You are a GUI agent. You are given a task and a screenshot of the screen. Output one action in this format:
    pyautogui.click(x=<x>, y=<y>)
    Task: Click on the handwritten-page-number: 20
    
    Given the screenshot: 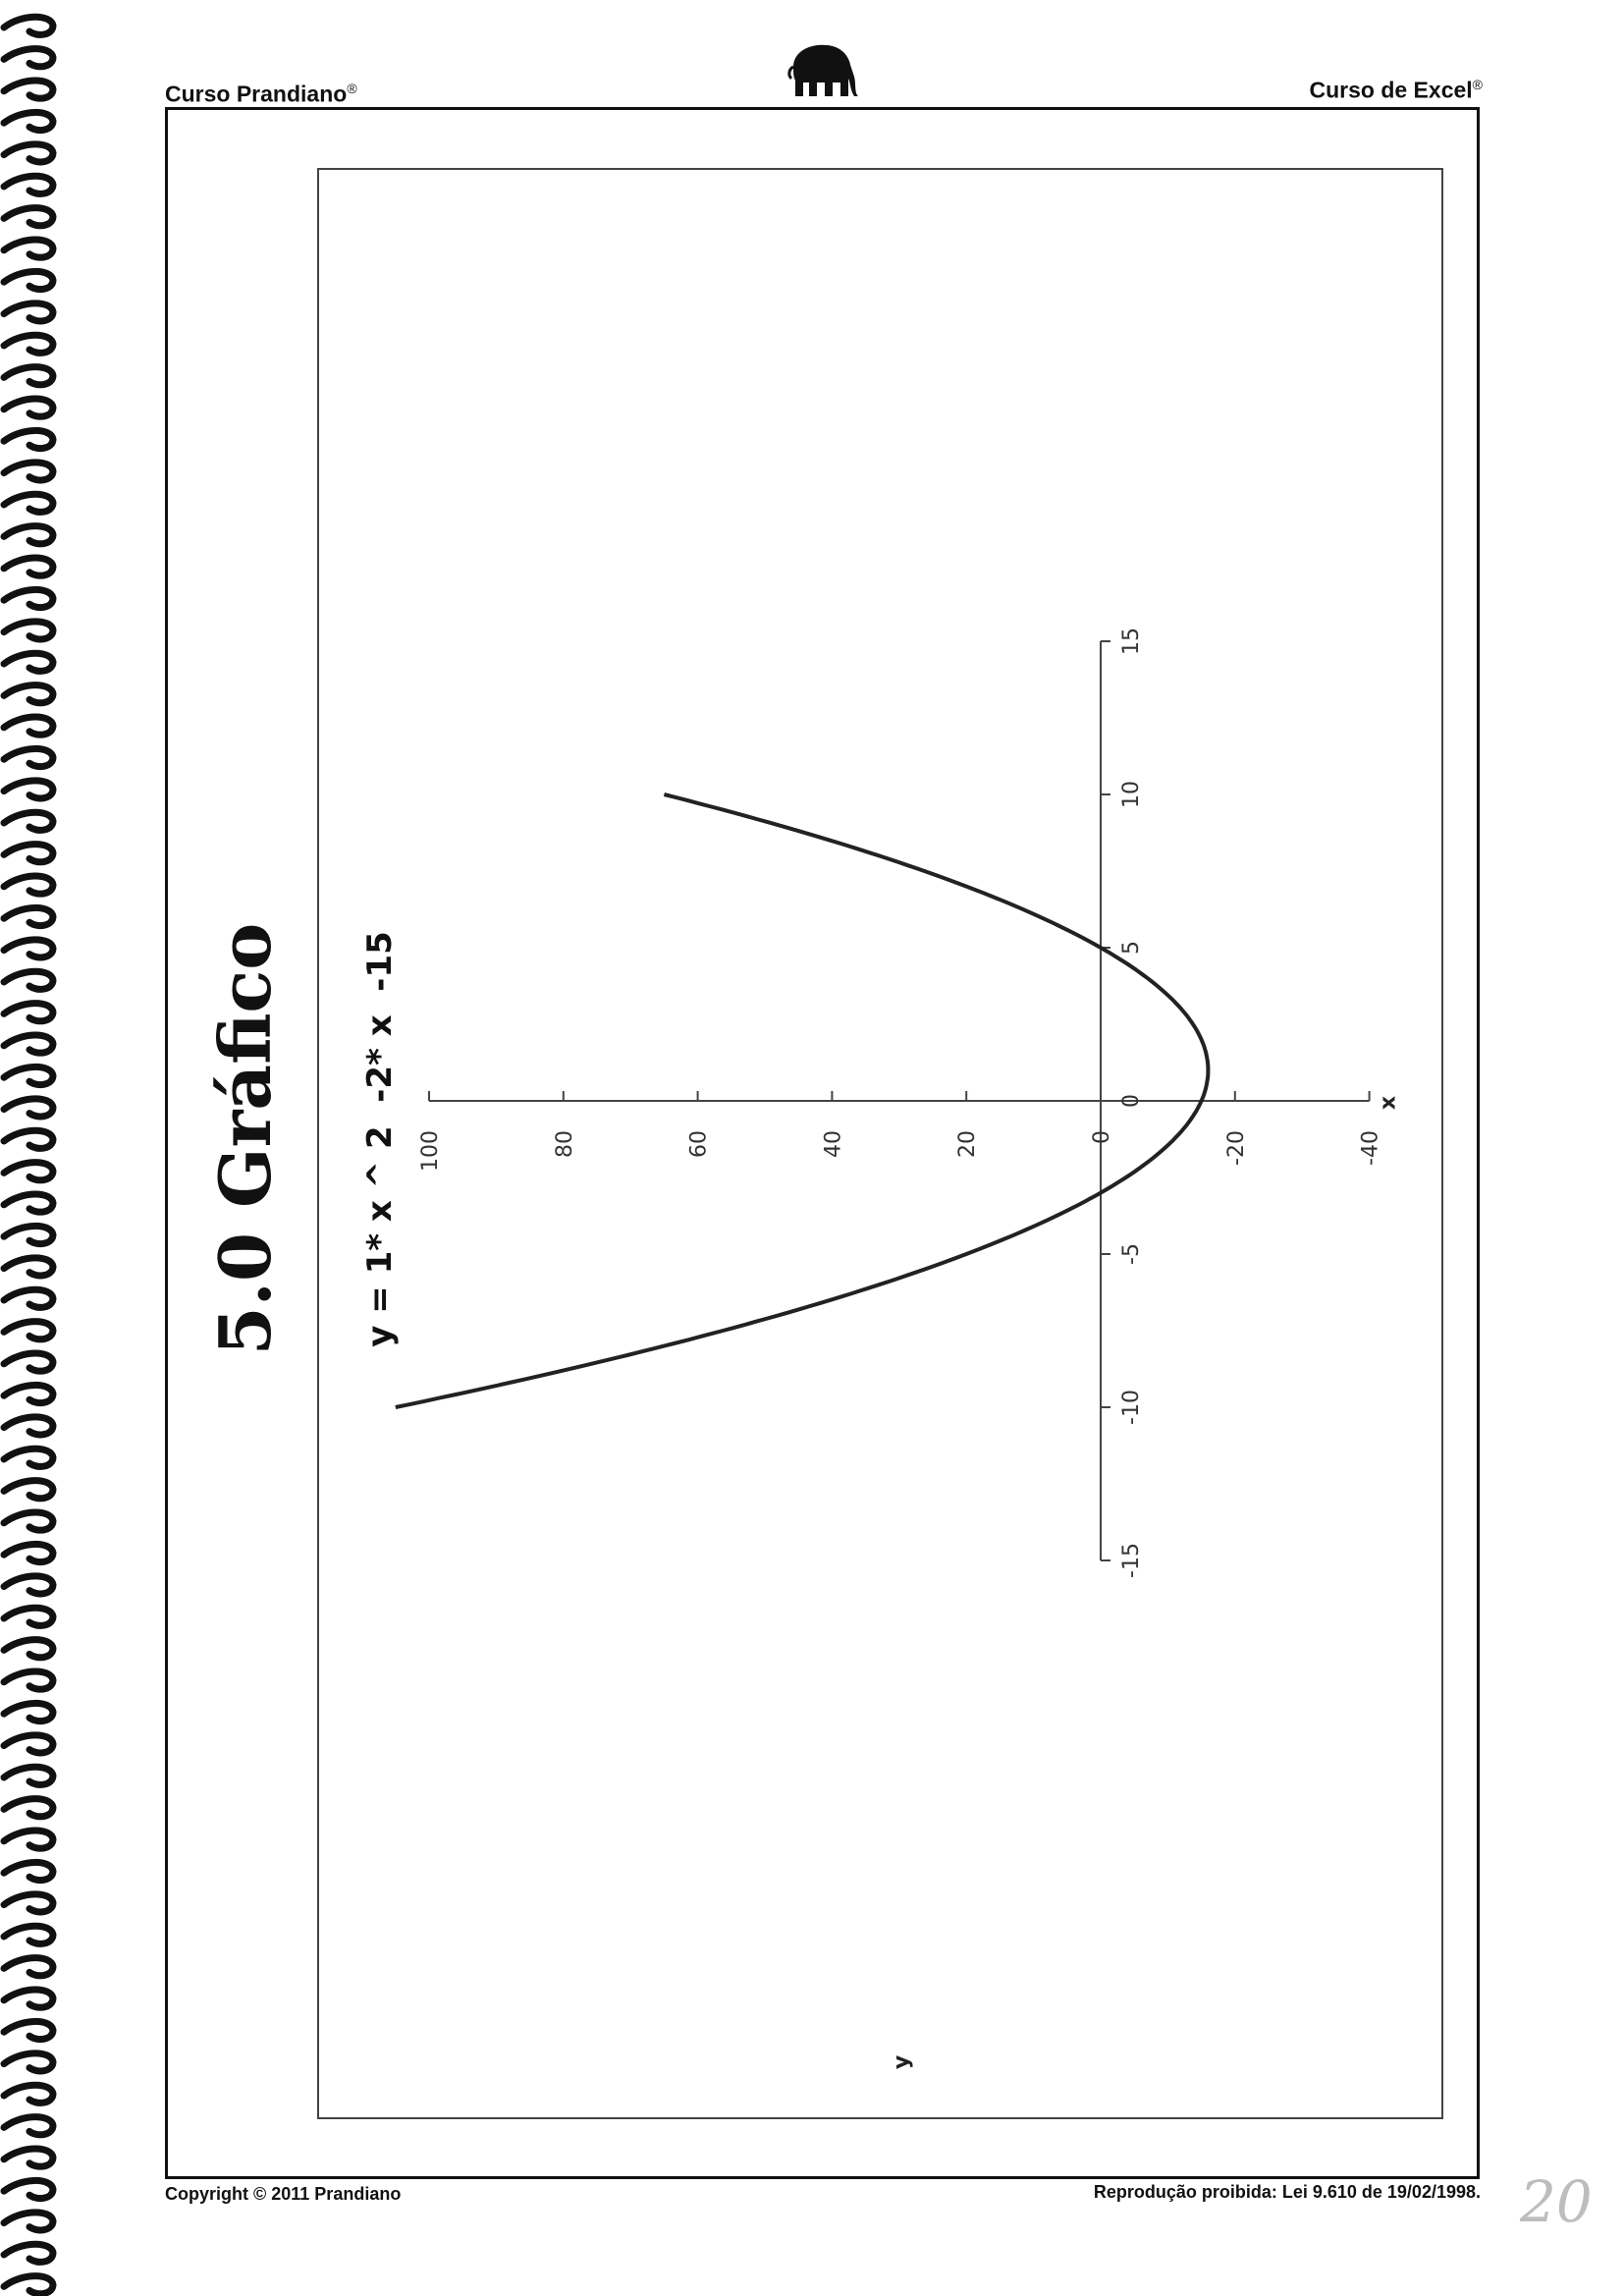 What is the action you would take?
    pyautogui.click(x=1556, y=2201)
    